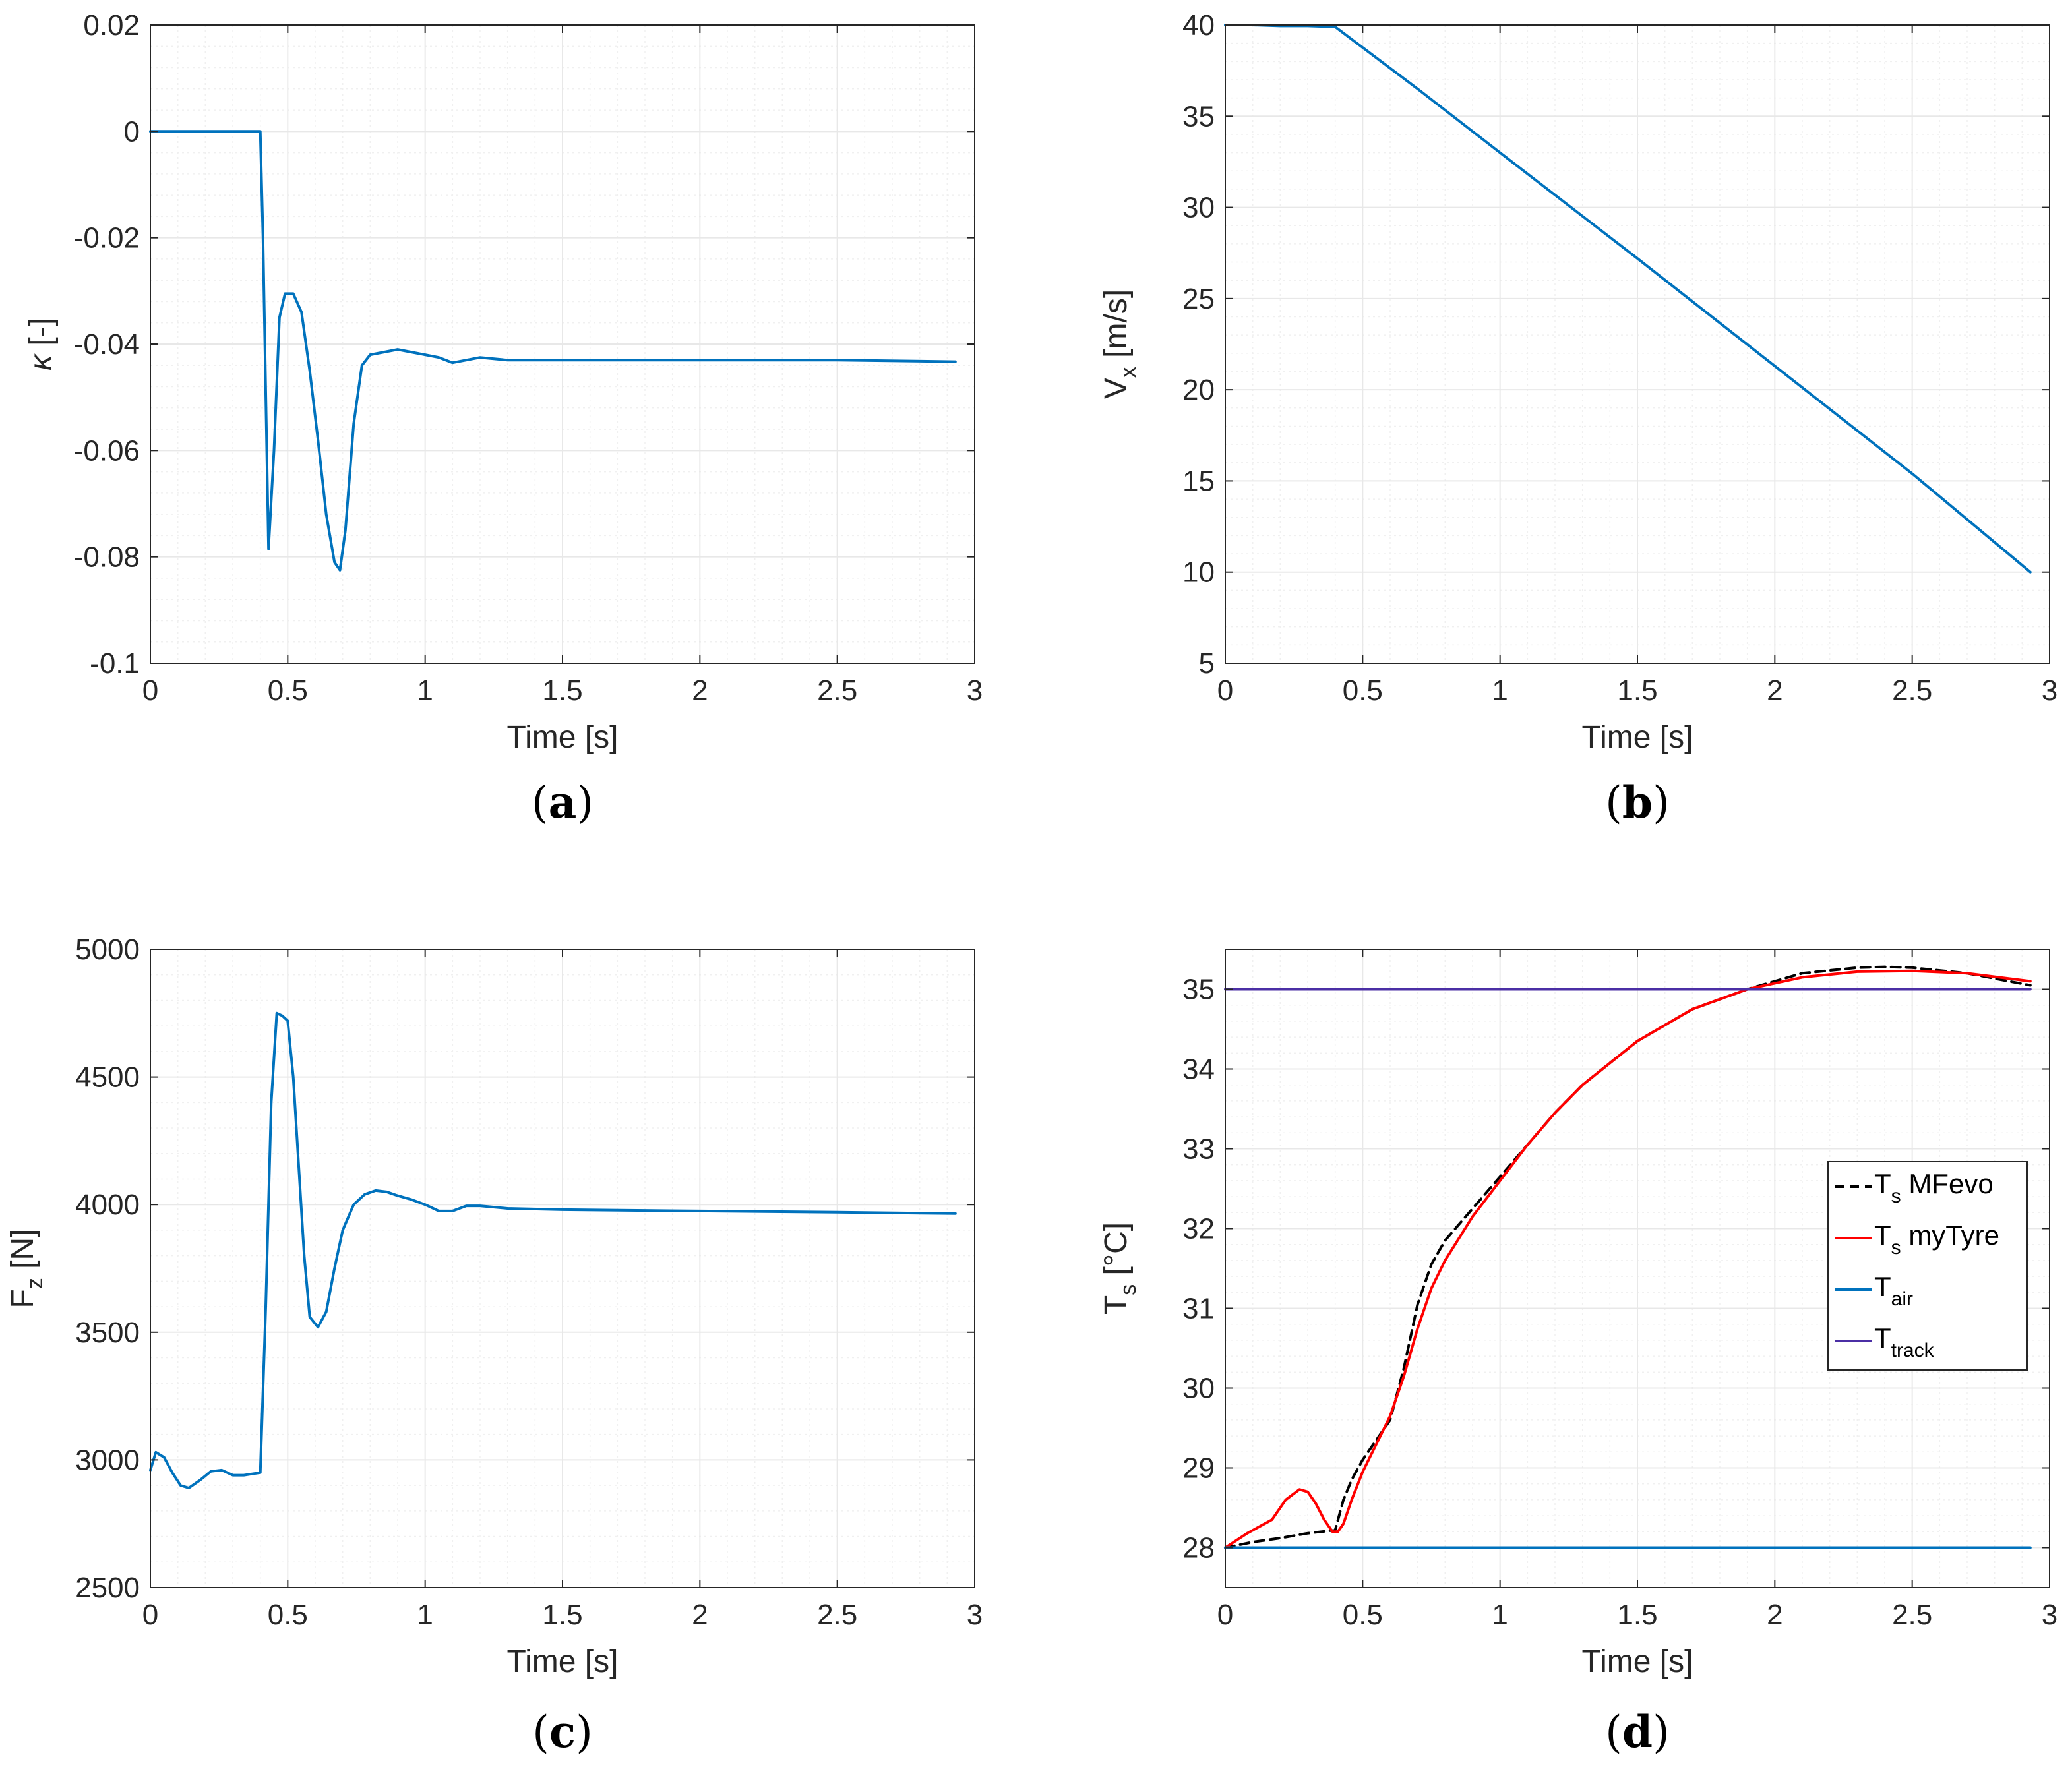 Image resolution: width=2072 pixels, height=1784 pixels. Describe the element at coordinates (553, 1250) in the screenshot. I see `series-fz` at that location.